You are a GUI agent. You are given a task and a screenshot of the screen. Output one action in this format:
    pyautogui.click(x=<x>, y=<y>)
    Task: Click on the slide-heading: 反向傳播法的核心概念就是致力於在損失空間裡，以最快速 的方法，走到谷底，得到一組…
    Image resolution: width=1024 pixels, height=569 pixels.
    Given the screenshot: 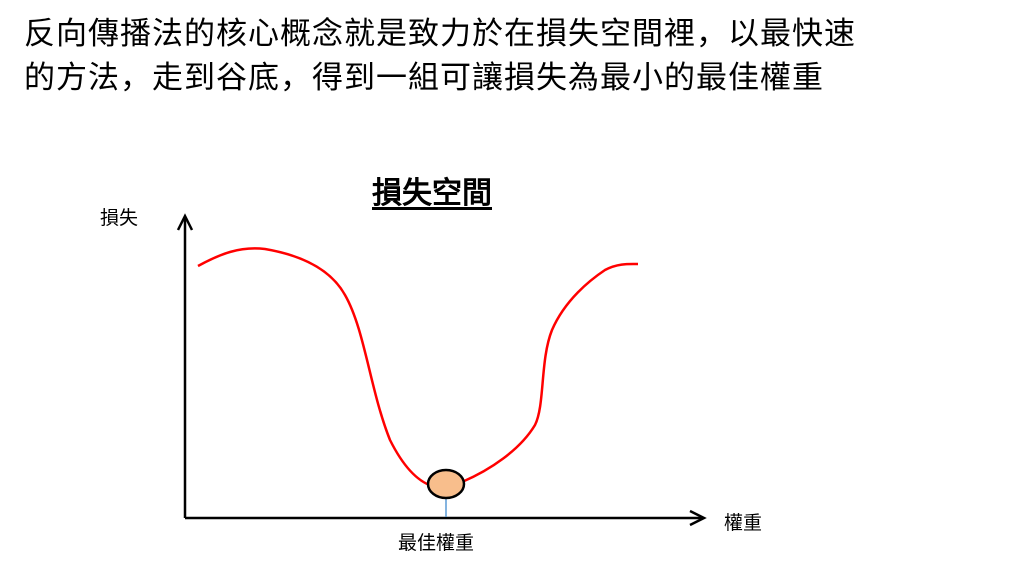 What is the action you would take?
    pyautogui.click(x=519, y=56)
    